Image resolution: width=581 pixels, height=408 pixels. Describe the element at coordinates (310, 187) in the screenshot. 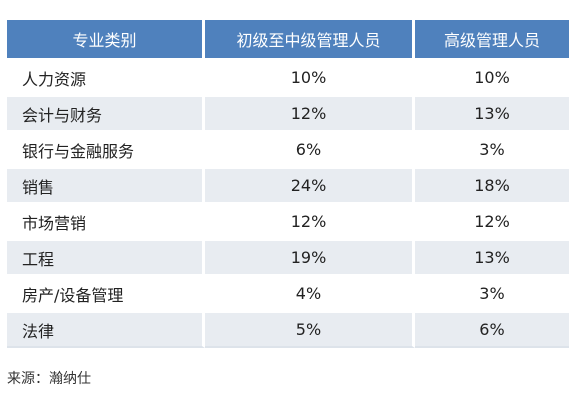

I see `junior-mid-cell: 24%` at that location.